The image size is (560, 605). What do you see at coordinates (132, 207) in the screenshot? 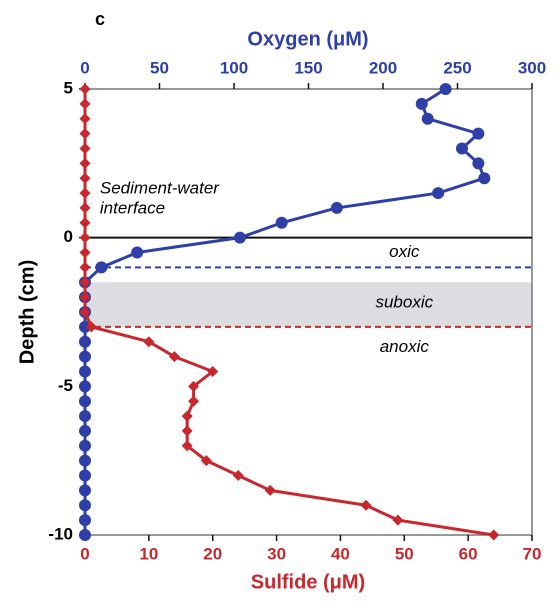
I see `annotation: interface` at bounding box center [132, 207].